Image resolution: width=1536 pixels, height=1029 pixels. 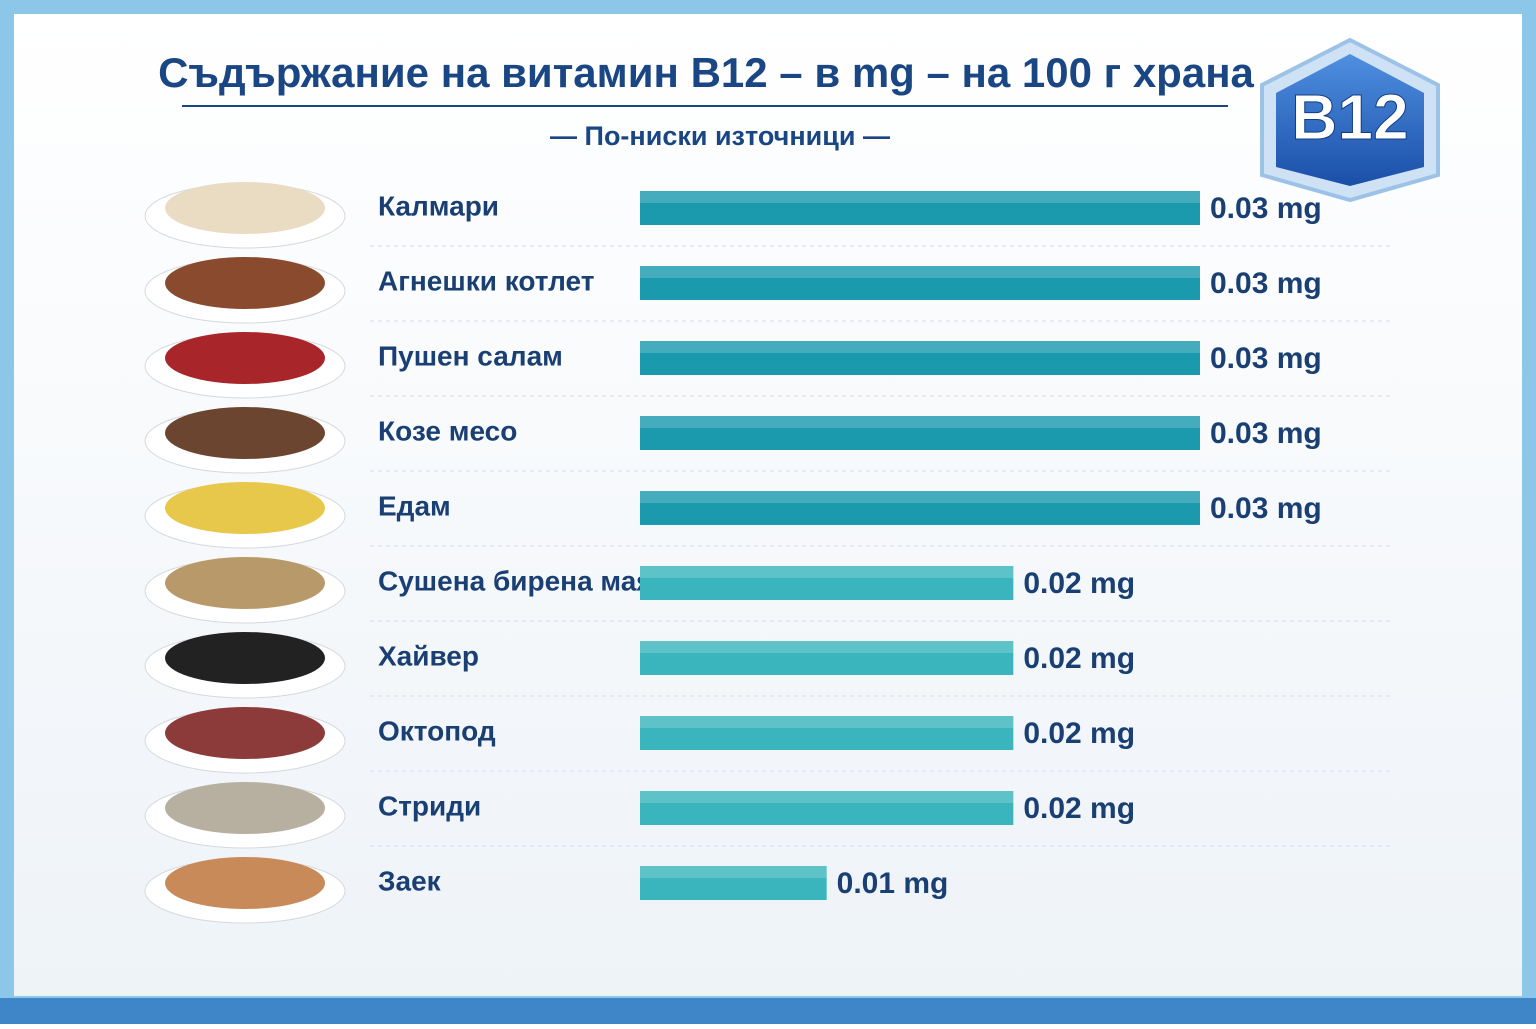 What do you see at coordinates (437, 730) in the screenshot?
I see `category-label: Октопод` at bounding box center [437, 730].